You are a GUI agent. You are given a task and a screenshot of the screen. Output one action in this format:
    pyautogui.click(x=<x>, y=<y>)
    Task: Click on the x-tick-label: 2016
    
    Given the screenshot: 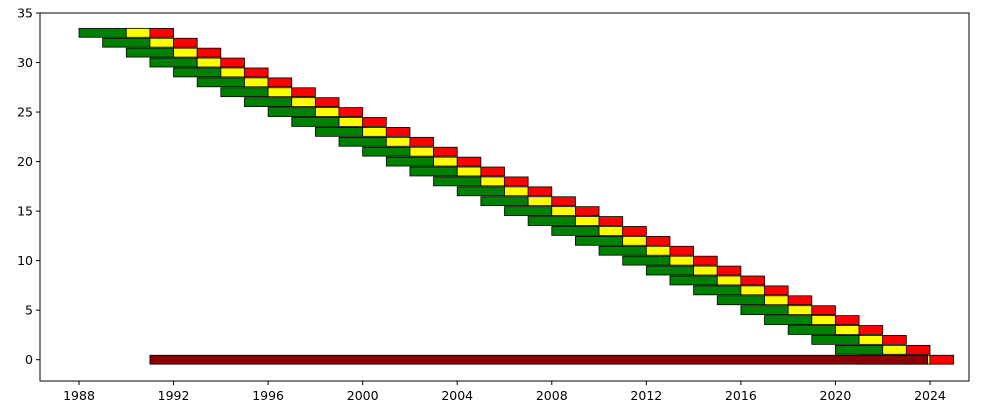 What is the action you would take?
    pyautogui.click(x=741, y=395)
    